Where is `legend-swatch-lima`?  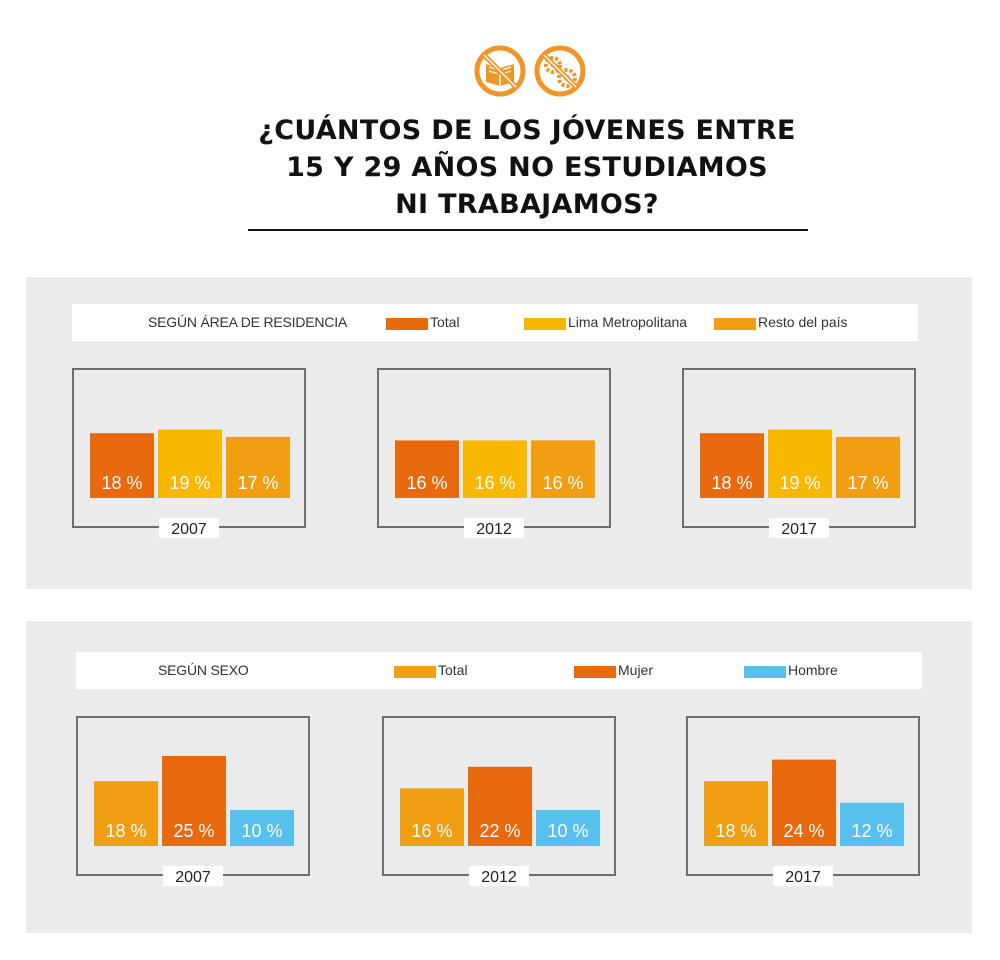 legend-swatch-lima is located at coordinates (545, 324).